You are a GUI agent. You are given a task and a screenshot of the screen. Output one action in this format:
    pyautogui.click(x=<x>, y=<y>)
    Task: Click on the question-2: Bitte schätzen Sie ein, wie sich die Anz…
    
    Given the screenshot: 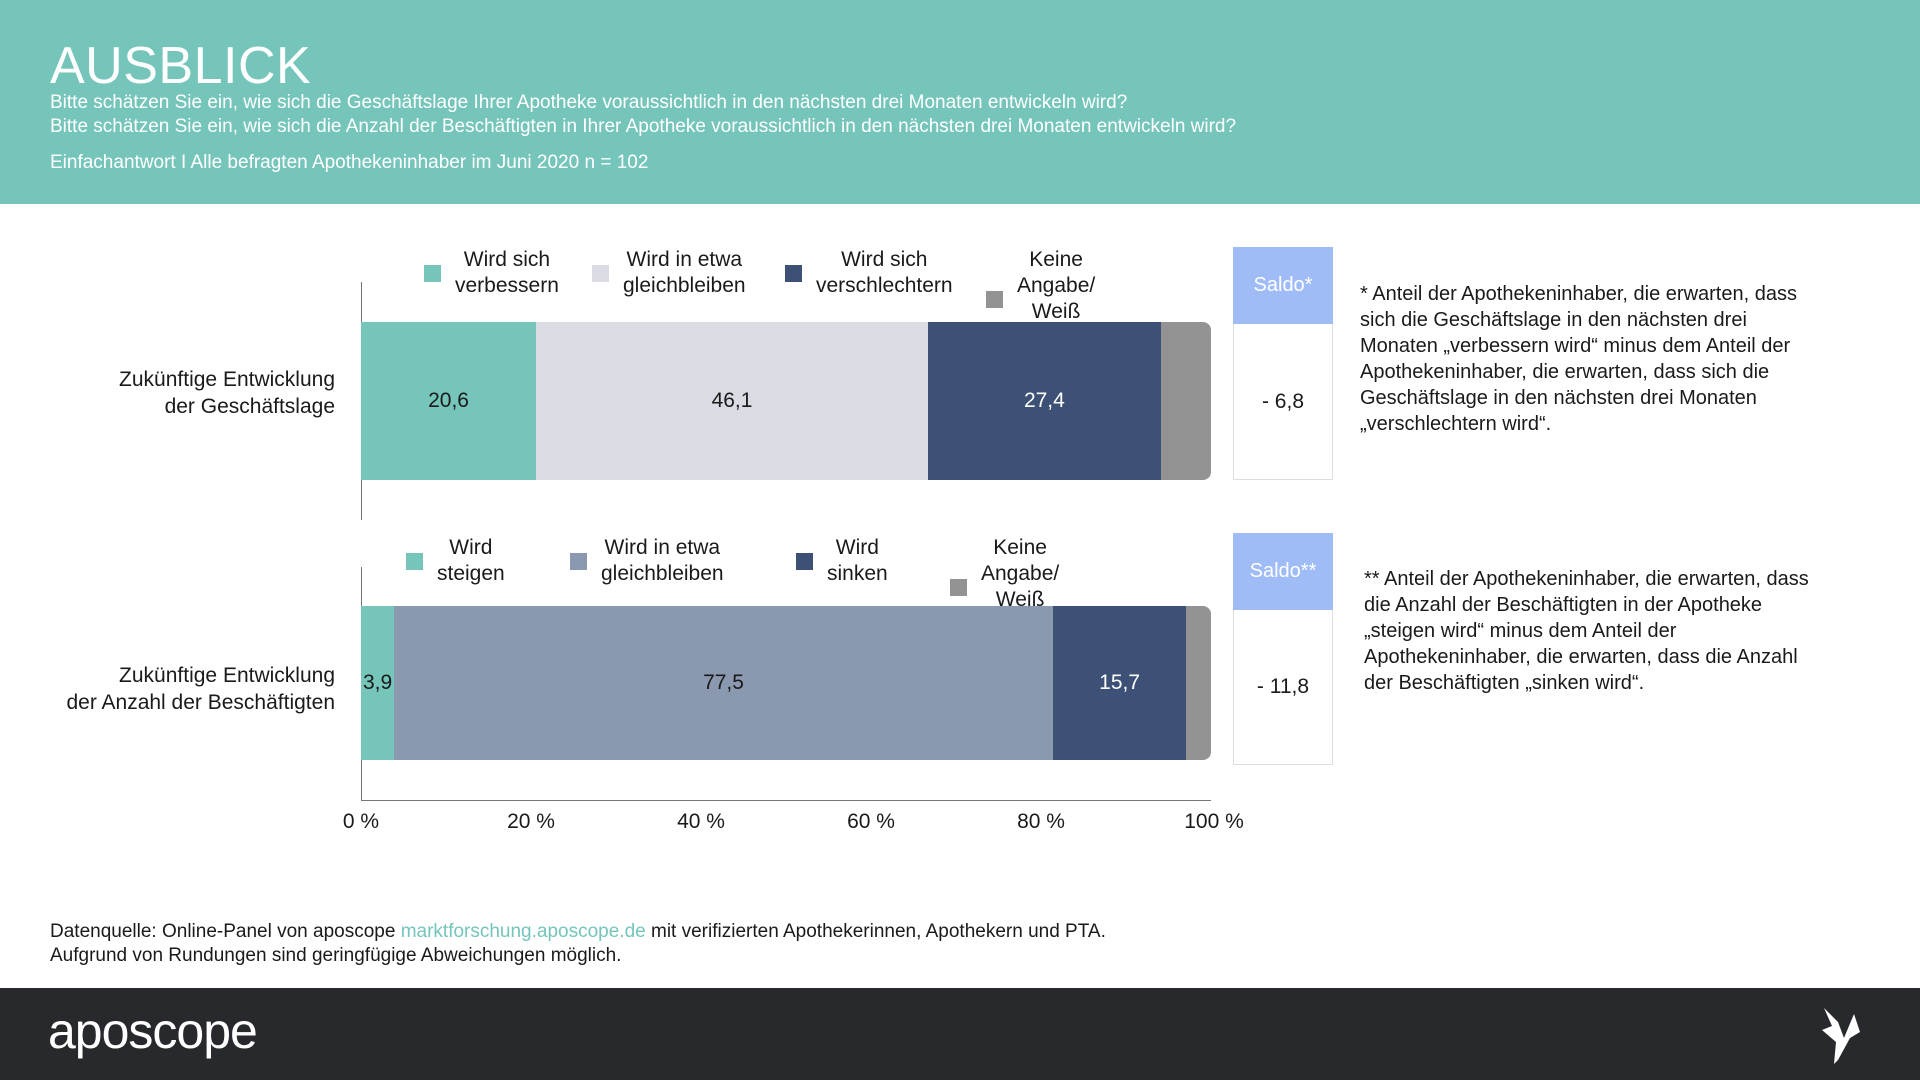 What is the action you would take?
    pyautogui.click(x=643, y=126)
    